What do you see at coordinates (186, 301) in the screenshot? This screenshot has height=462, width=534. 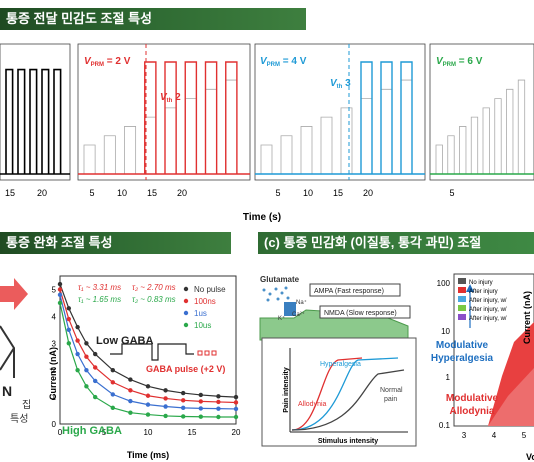 I see `legend-marker` at bounding box center [186, 301].